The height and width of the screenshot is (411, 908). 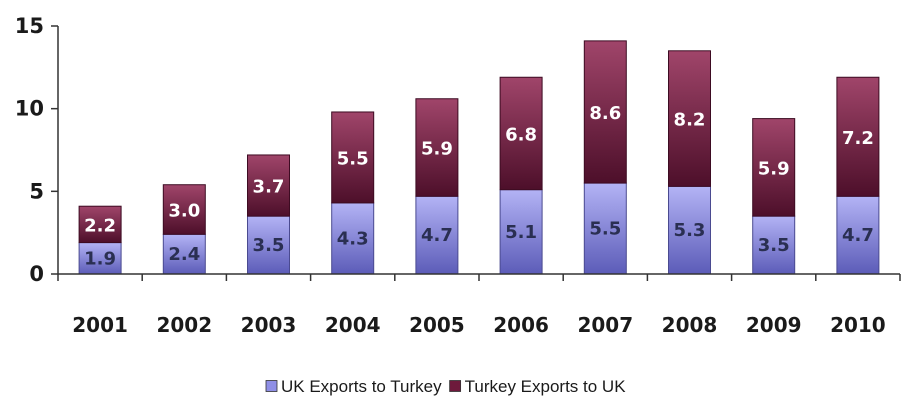 I want to click on legend-swatch-uk-exports-to-turkey, so click(x=271, y=386).